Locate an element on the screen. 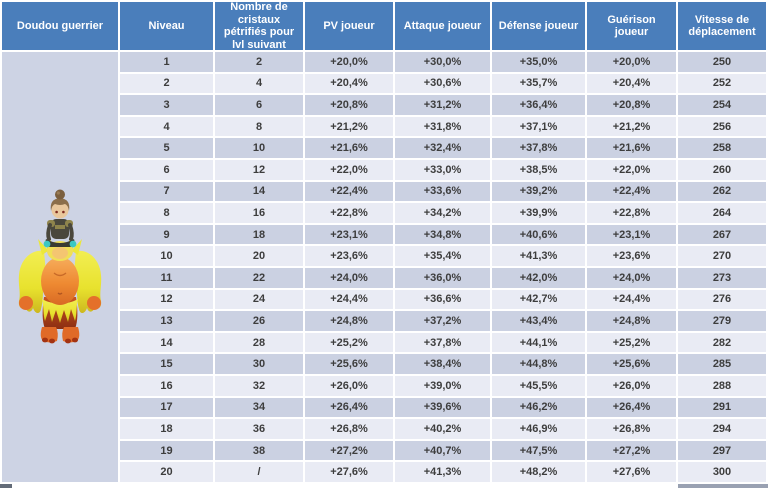 The height and width of the screenshot is (489, 768). table-cell: +20,8% is located at coordinates (631, 105).